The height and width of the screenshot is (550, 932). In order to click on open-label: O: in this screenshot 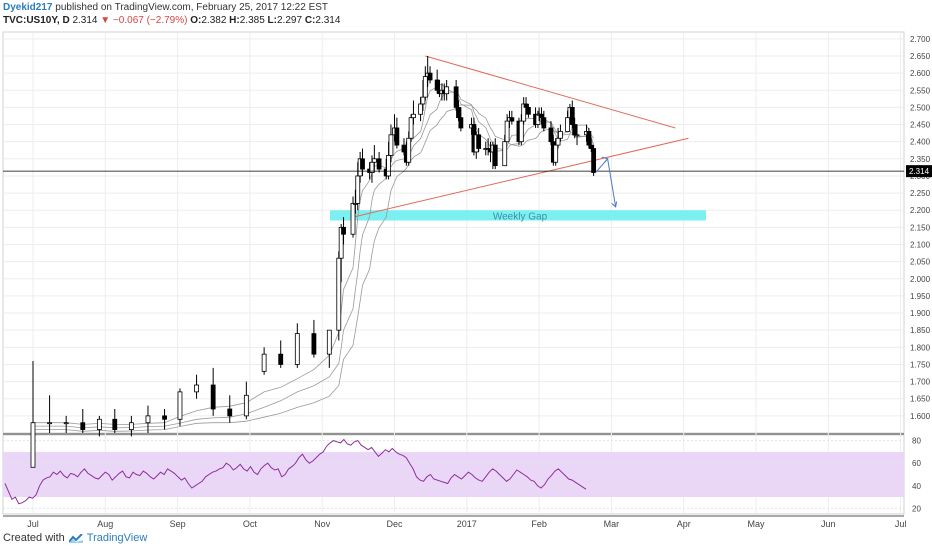, I will do `click(196, 20)`.